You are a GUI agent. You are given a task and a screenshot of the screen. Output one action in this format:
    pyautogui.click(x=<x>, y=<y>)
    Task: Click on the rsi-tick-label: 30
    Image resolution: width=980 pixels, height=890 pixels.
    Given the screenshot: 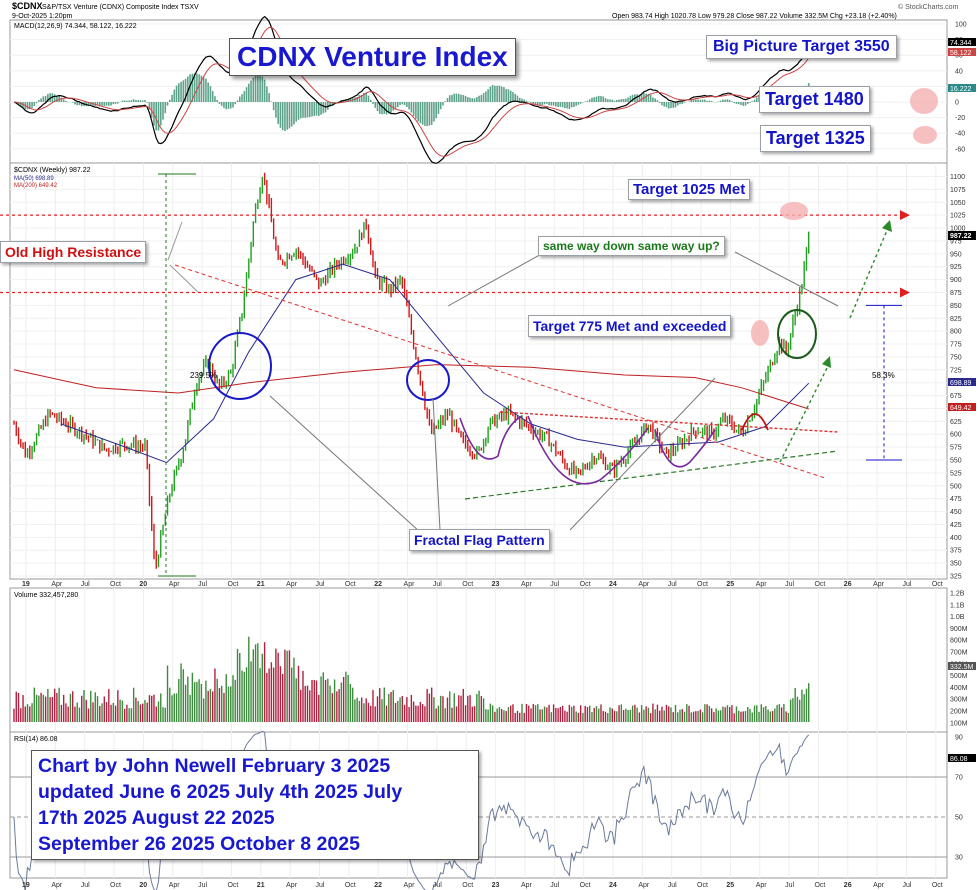 What is the action you would take?
    pyautogui.click(x=959, y=858)
    